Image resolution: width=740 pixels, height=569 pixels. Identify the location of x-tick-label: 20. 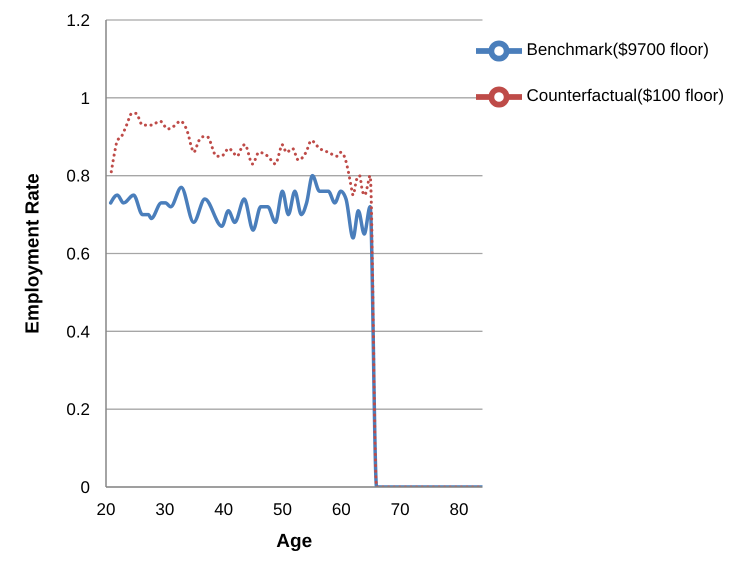
(106, 510).